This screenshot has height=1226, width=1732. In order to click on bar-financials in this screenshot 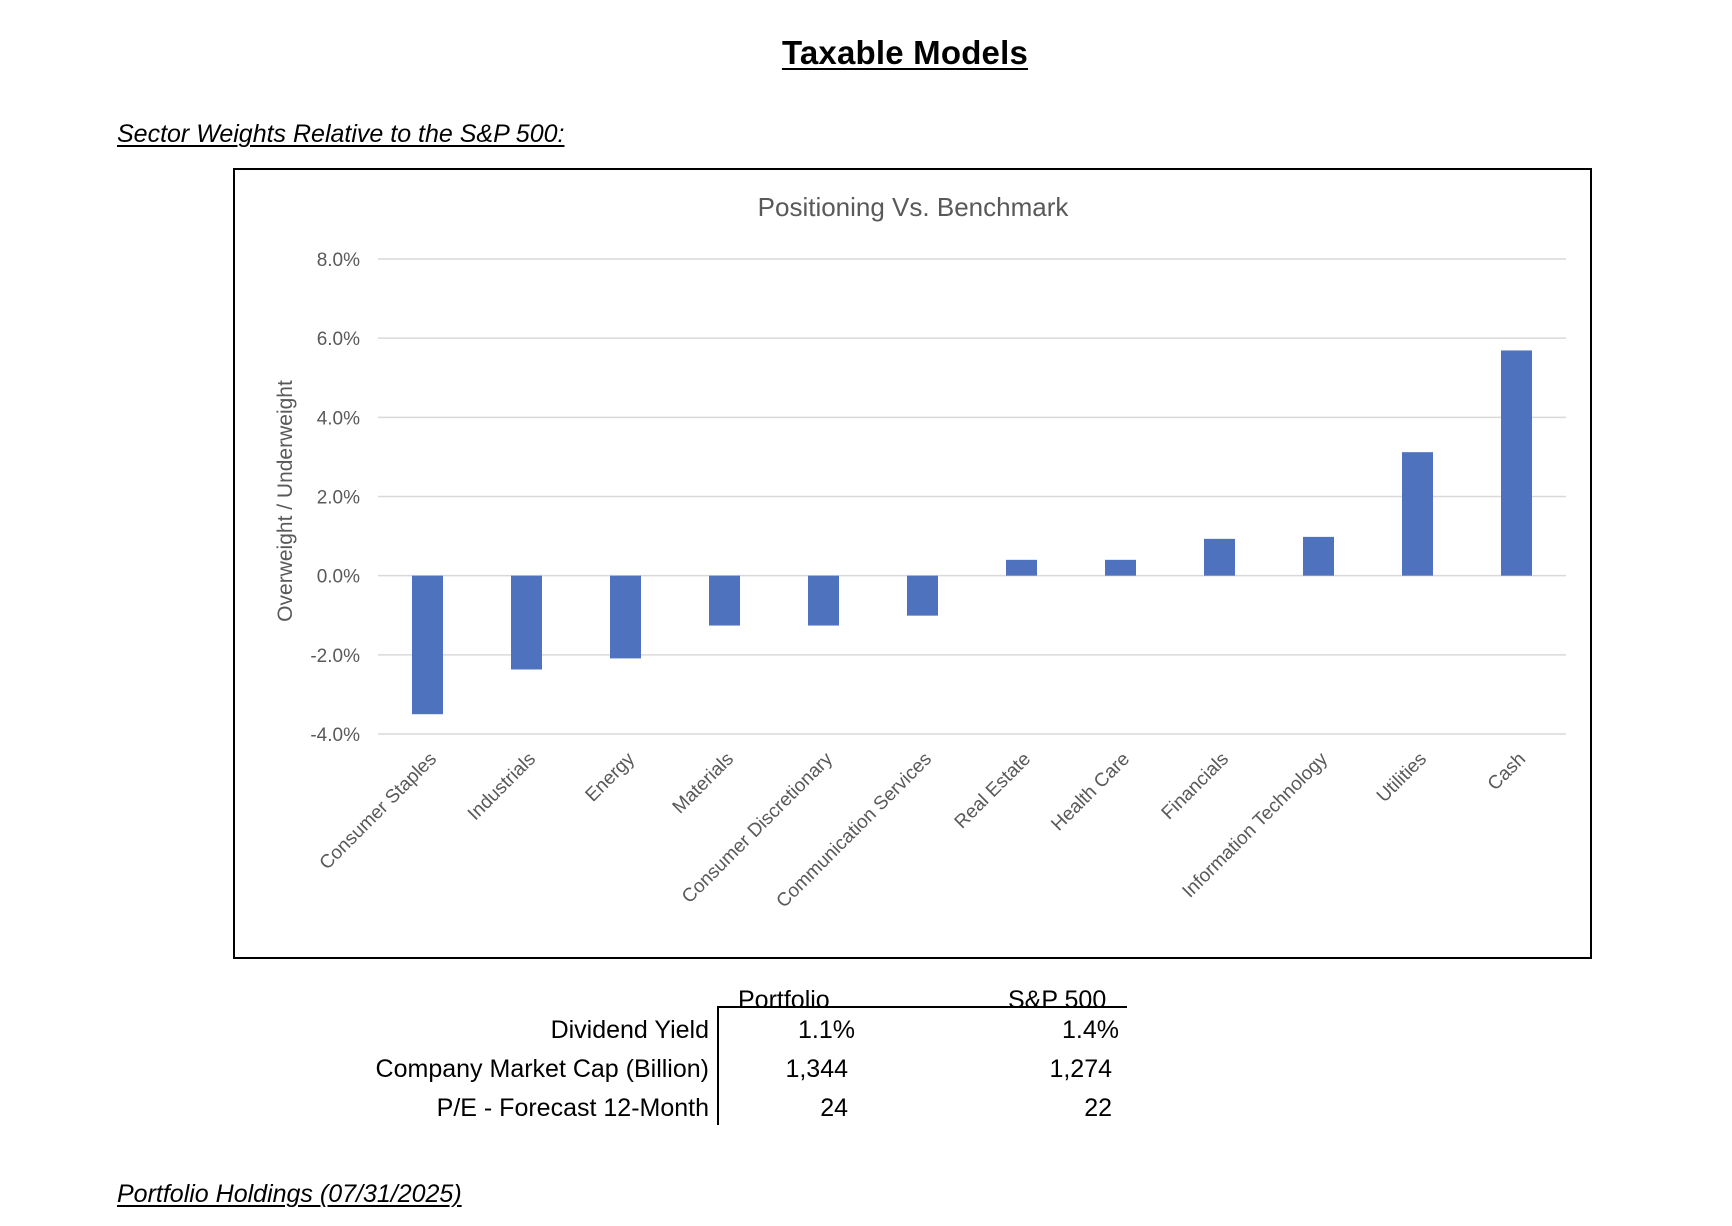, I will do `click(1219, 557)`.